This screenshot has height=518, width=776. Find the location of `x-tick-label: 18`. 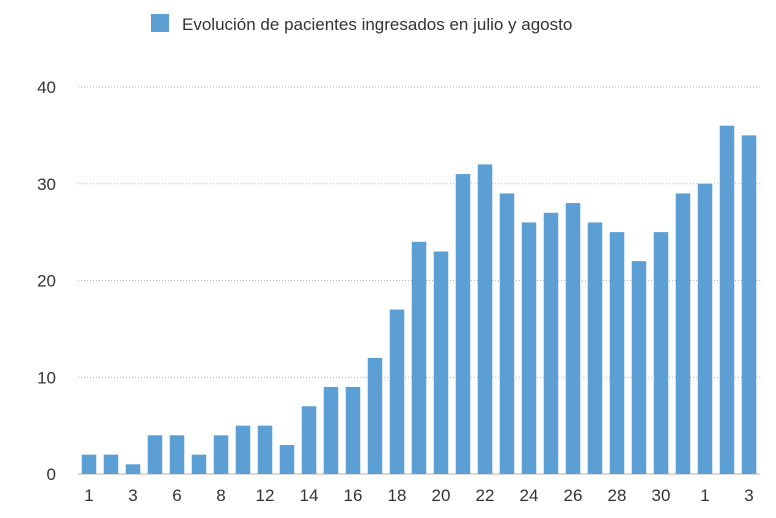

x-tick-label: 18 is located at coordinates (397, 495).